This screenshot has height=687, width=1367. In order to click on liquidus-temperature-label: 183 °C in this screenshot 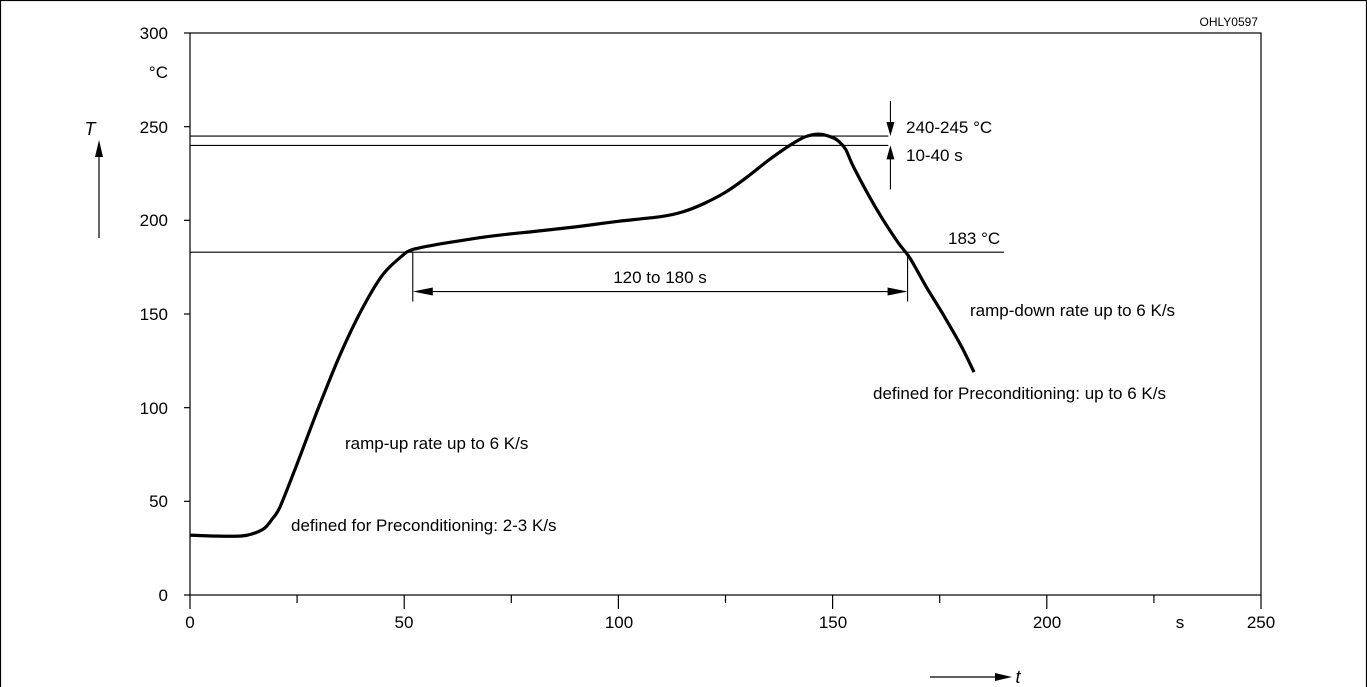, I will do `click(974, 238)`.